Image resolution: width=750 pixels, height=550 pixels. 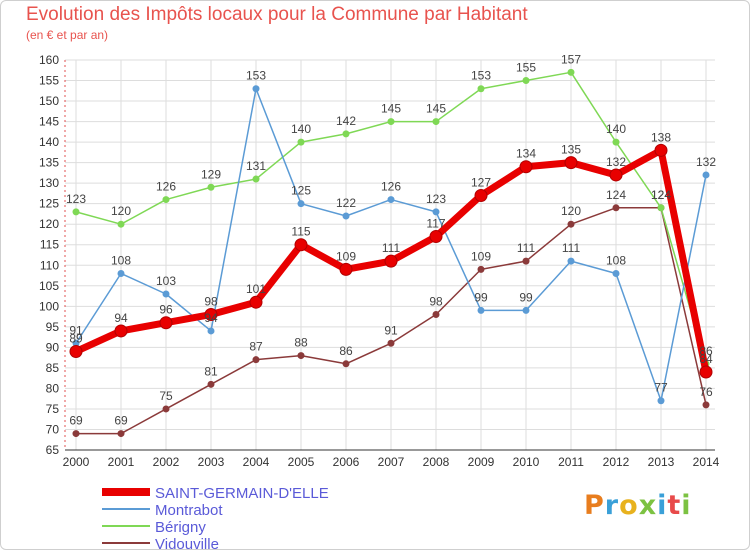 What do you see at coordinates (187, 543) in the screenshot?
I see `legend-label: Vidouville` at bounding box center [187, 543].